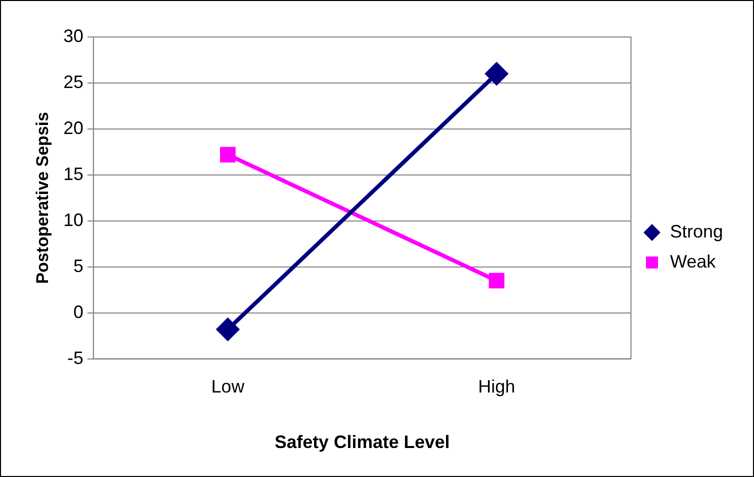 The width and height of the screenshot is (754, 477). Describe the element at coordinates (693, 261) in the screenshot. I see `legend-label: Weak` at that location.